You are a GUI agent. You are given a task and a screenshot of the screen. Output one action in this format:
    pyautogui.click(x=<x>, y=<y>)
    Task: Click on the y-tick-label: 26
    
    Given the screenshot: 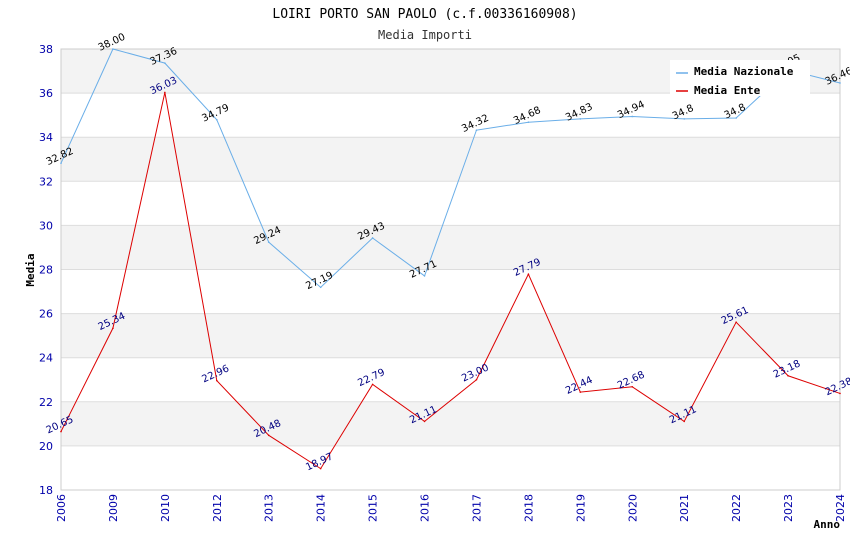 What is the action you would take?
    pyautogui.click(x=46, y=314)
    